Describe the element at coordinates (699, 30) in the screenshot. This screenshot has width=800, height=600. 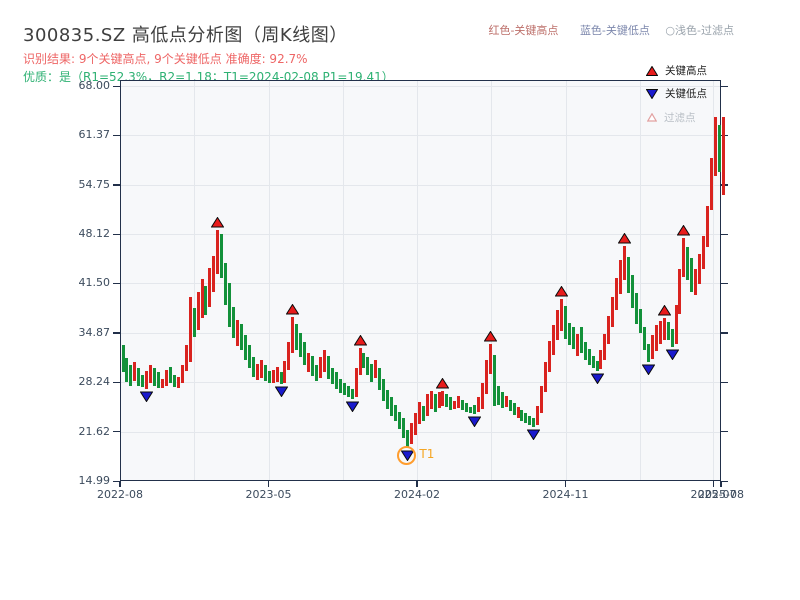
I see `header-legend-gray: ○浅色-过滤点` at that location.